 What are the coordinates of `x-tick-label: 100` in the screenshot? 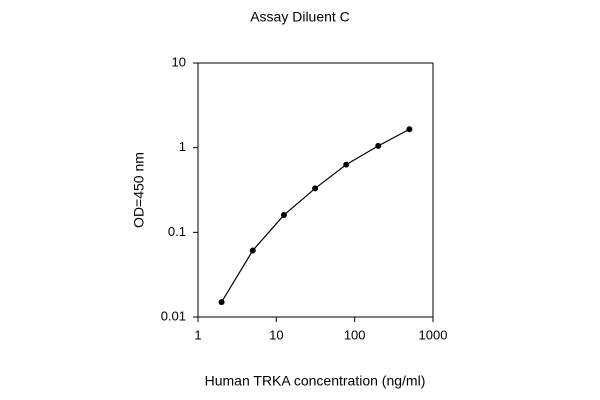 It's located at (355, 334).